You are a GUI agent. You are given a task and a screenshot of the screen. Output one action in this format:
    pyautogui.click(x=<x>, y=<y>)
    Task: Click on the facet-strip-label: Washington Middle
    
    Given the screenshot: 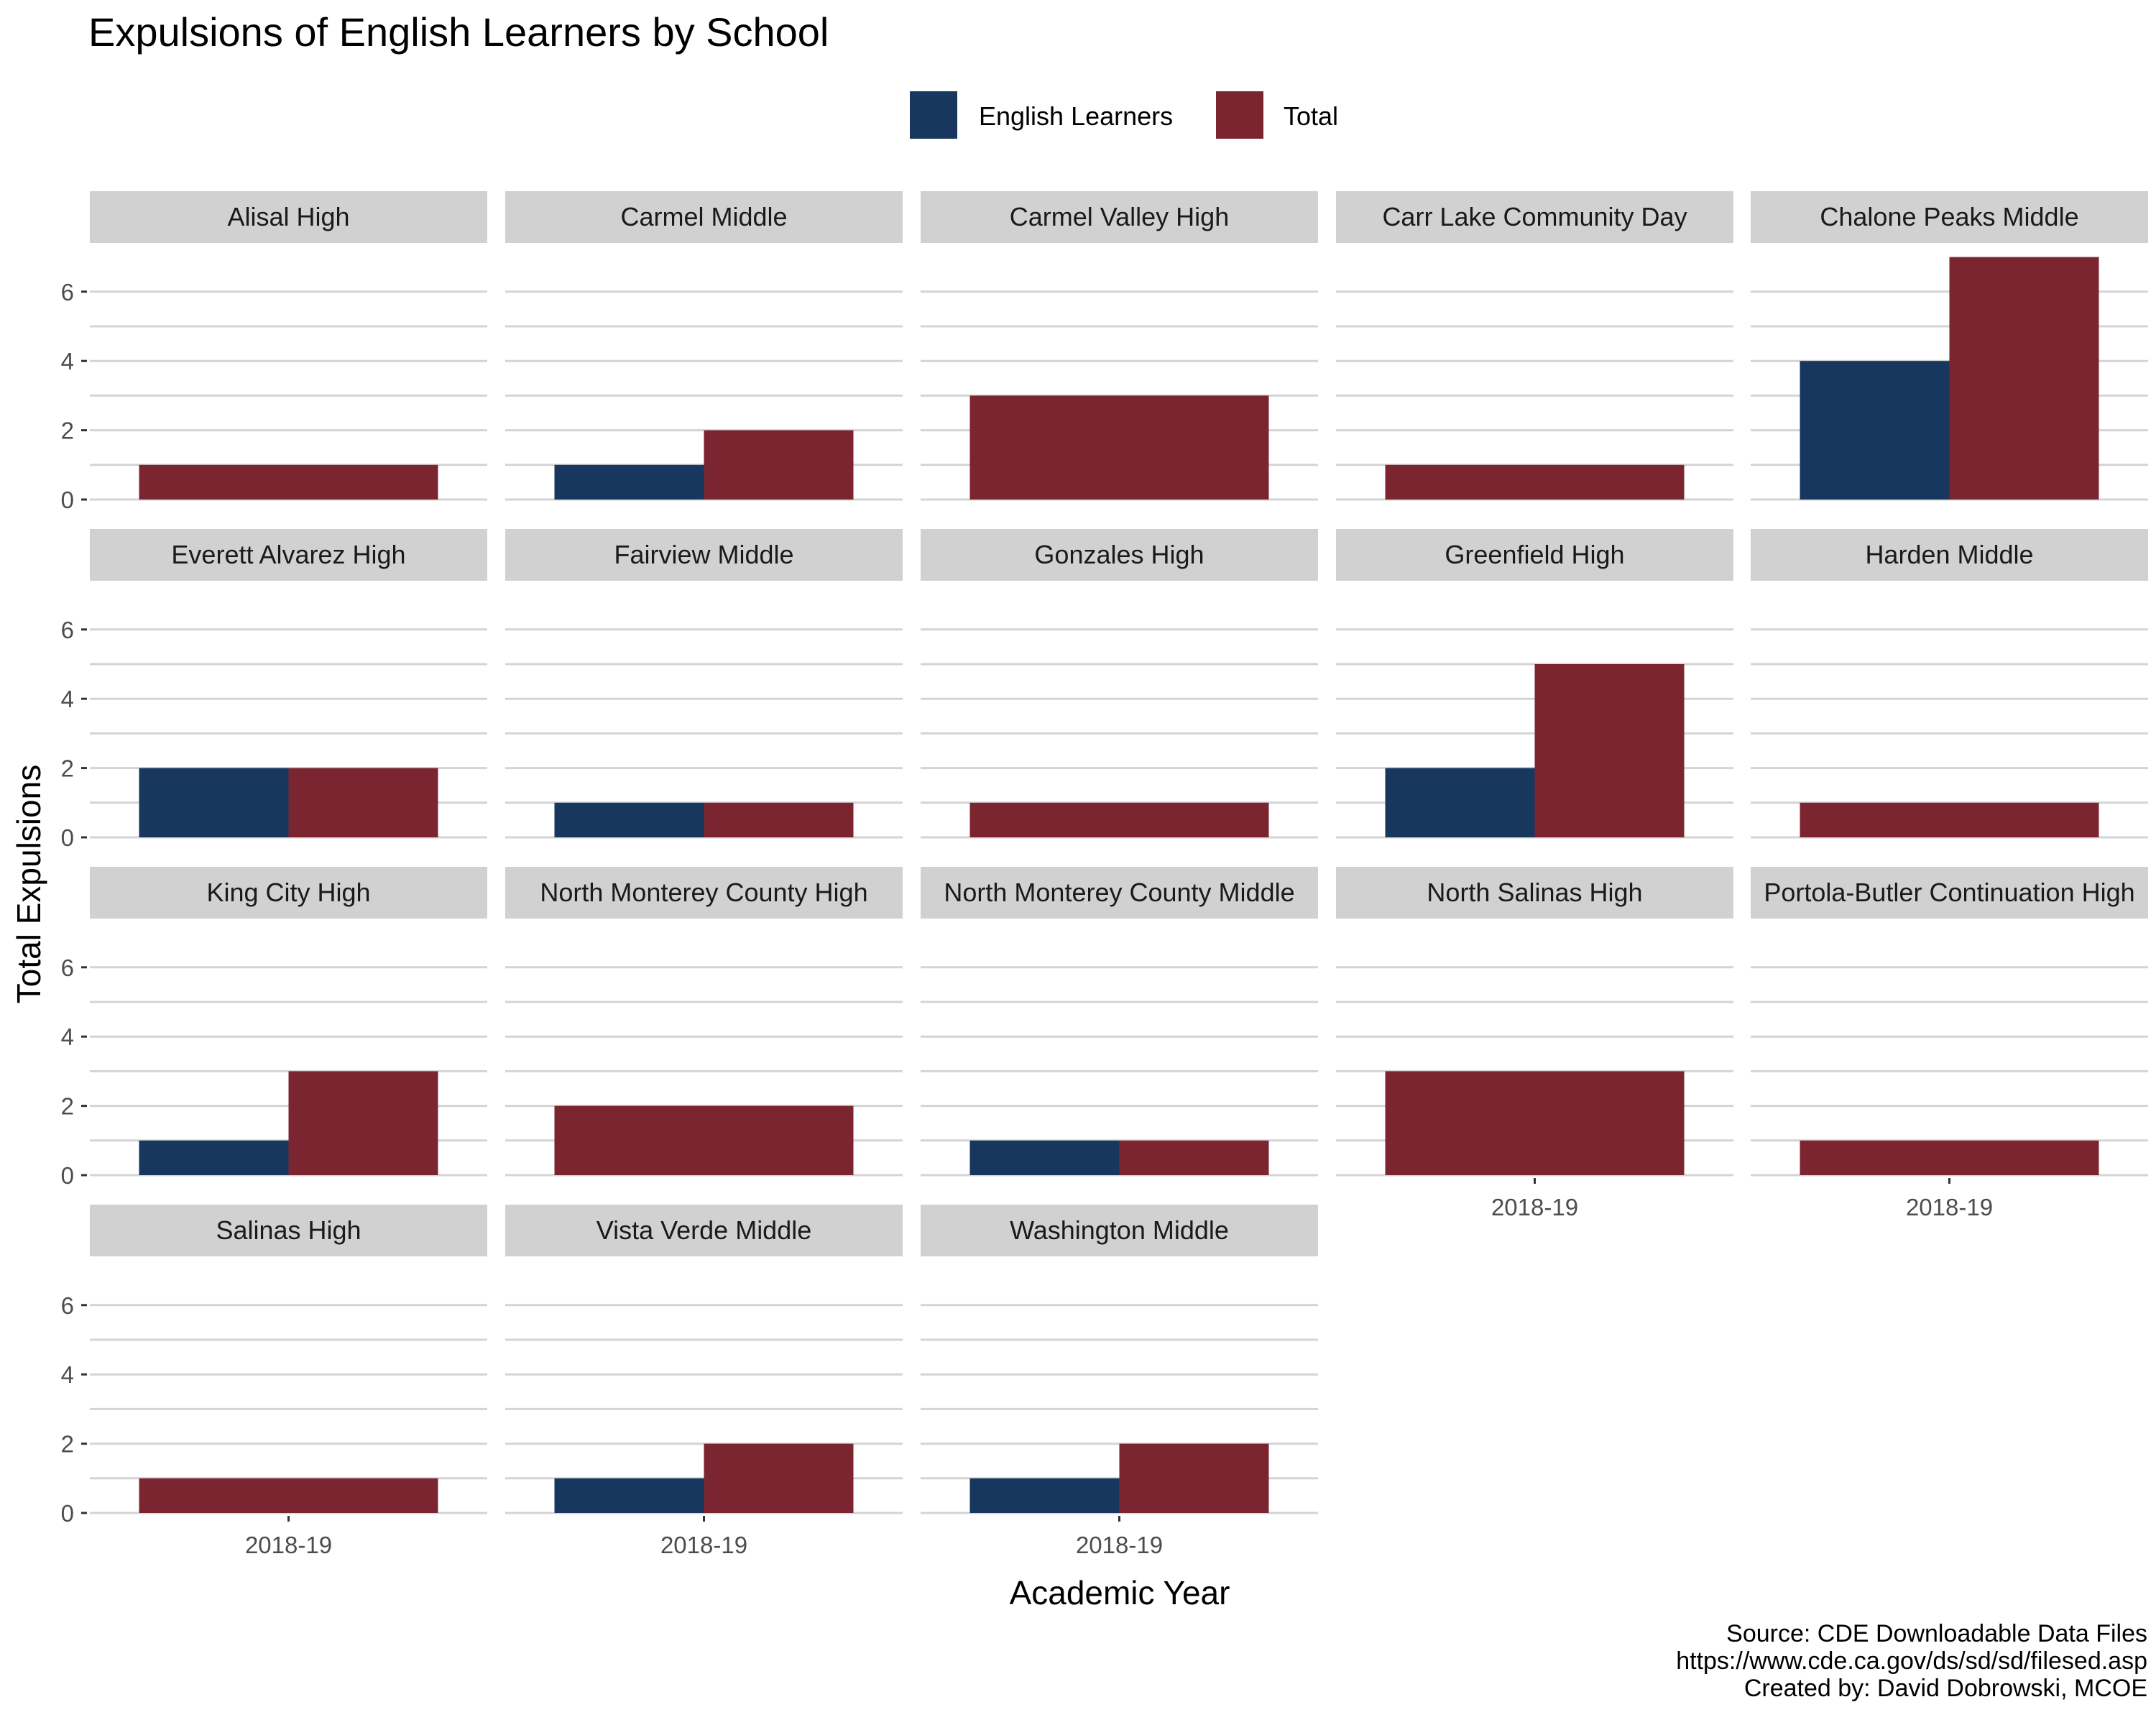 What is the action you would take?
    pyautogui.click(x=1119, y=1230)
    